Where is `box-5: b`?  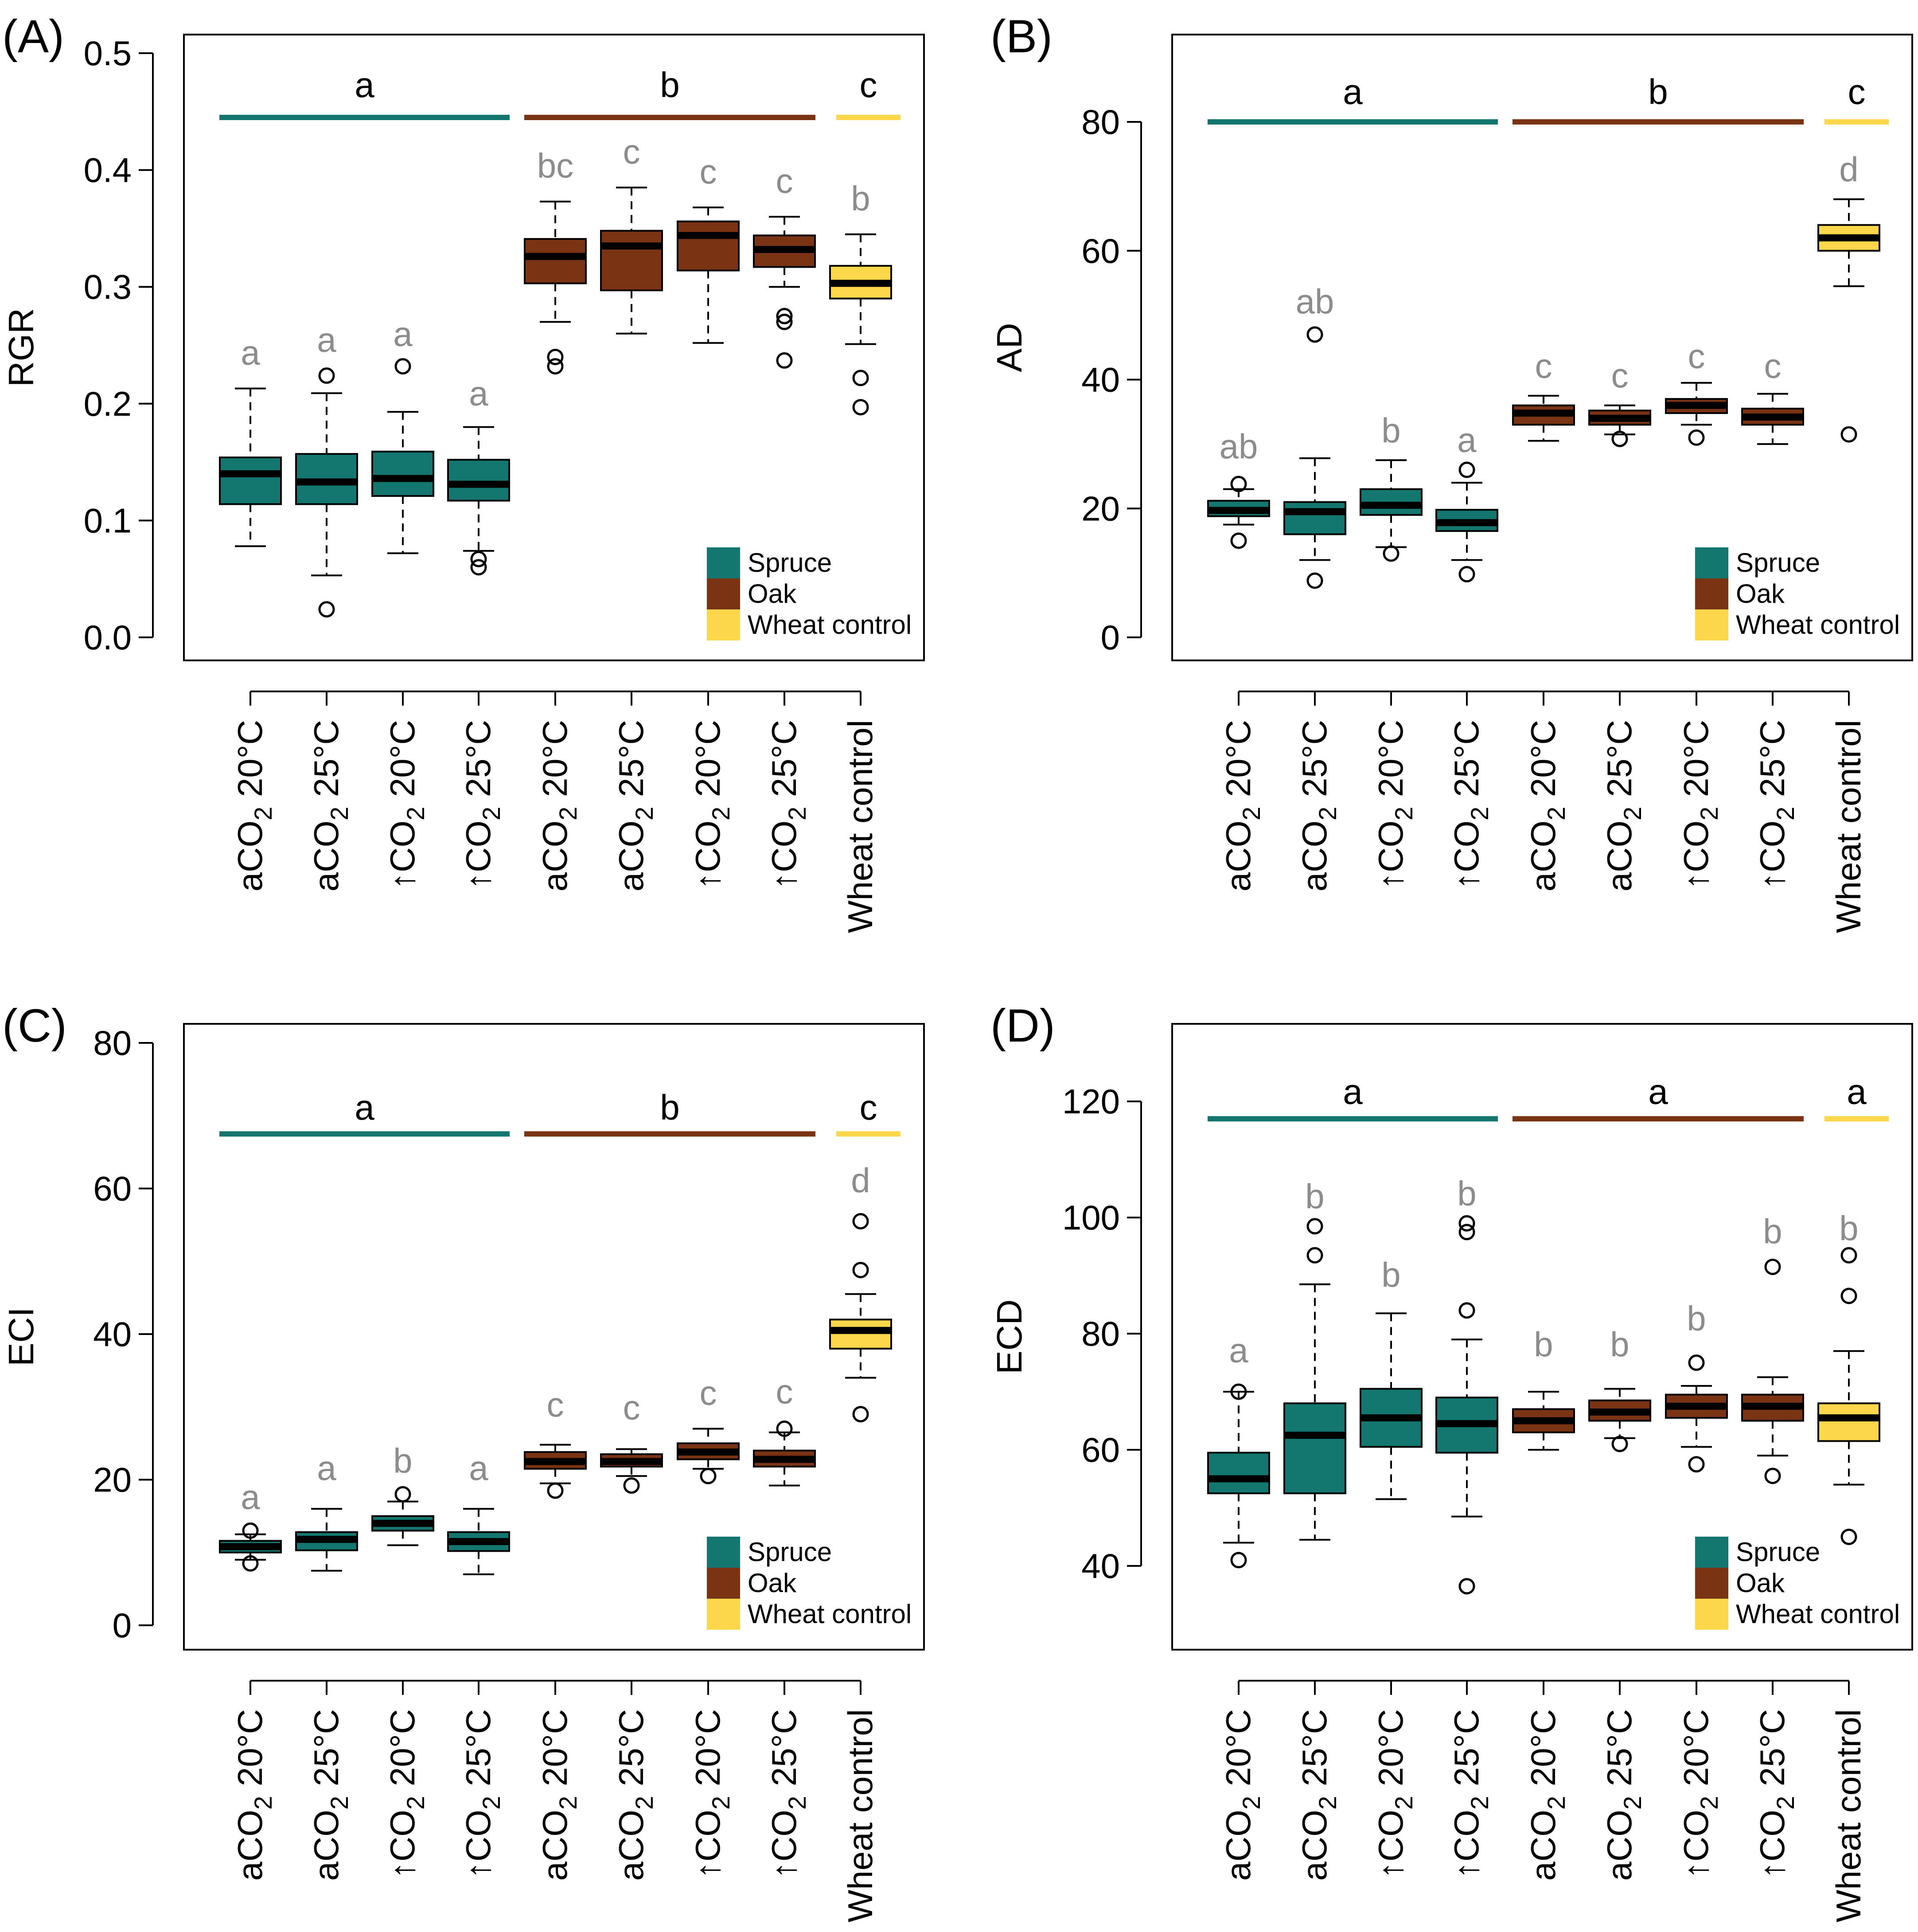
box-5: b is located at coordinates (1543, 1388).